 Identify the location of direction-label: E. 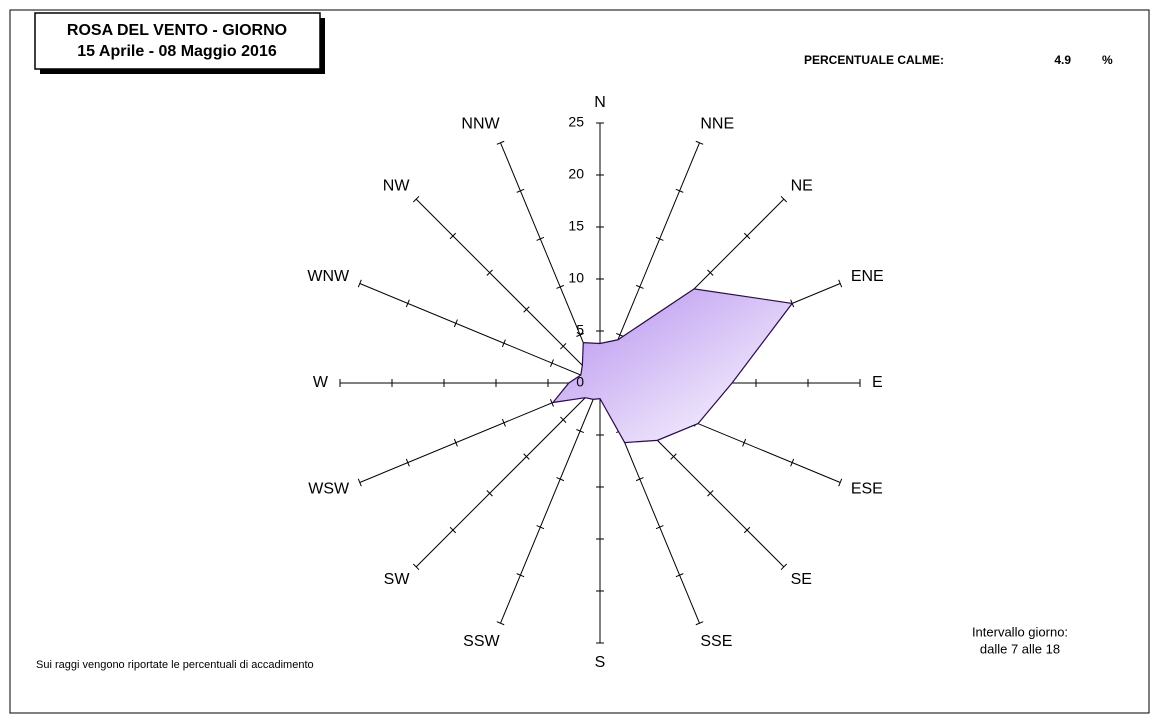
(877, 382).